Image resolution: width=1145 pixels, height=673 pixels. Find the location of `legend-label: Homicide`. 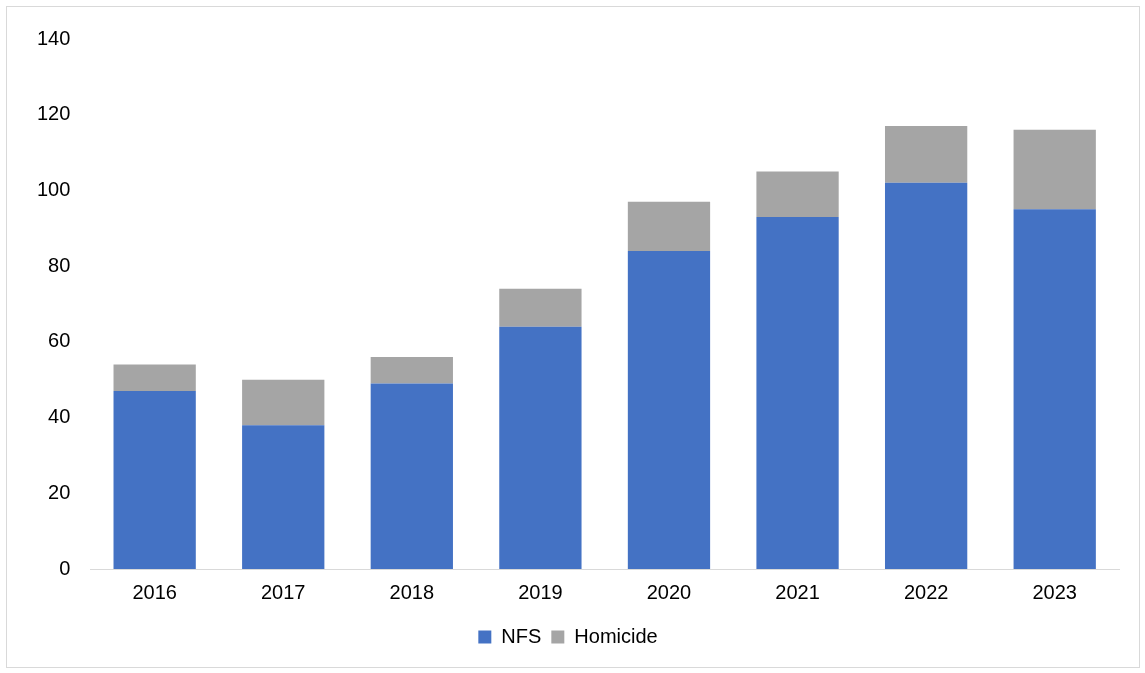

legend-label: Homicide is located at coordinates (616, 635).